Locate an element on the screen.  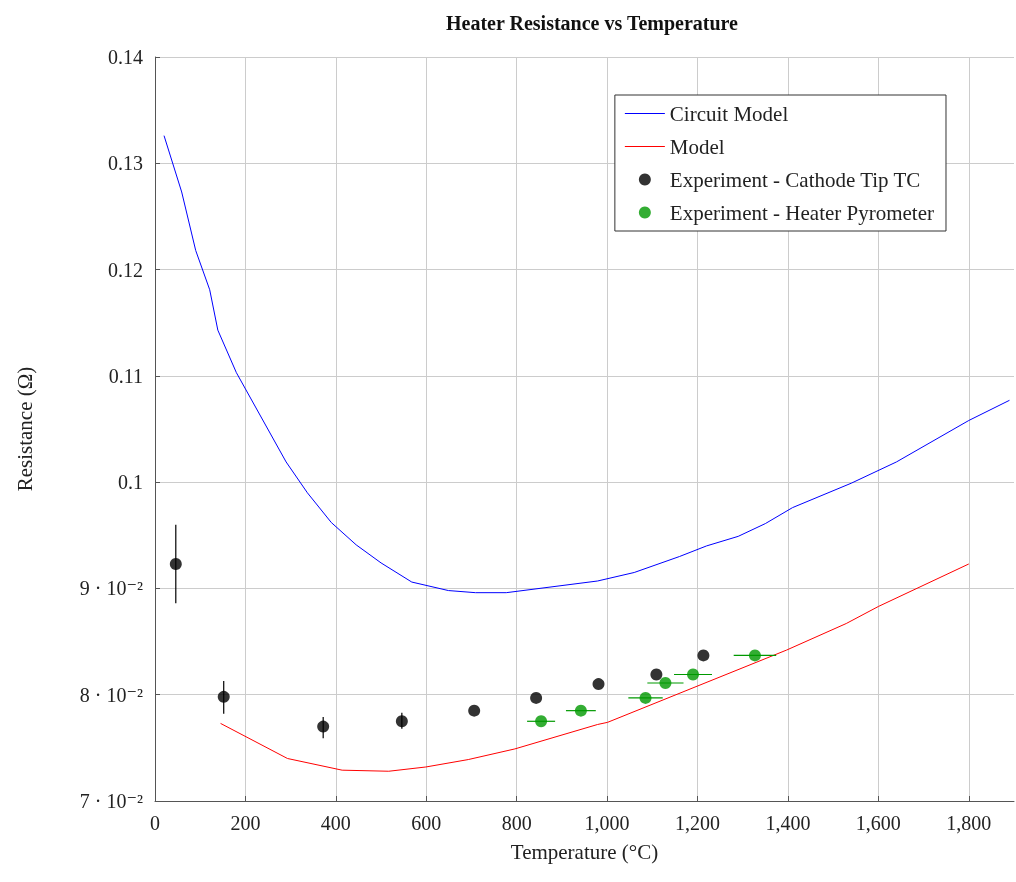
x-tick-label: 1,000 is located at coordinates (607, 823).